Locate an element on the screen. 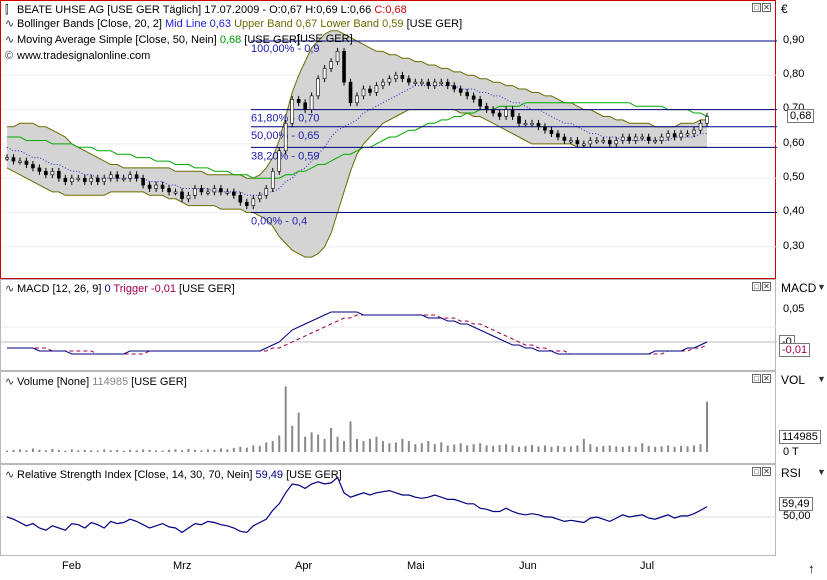 The image size is (827, 580). bollinger-lower: Lower Band 0,59 is located at coordinates (362, 24).